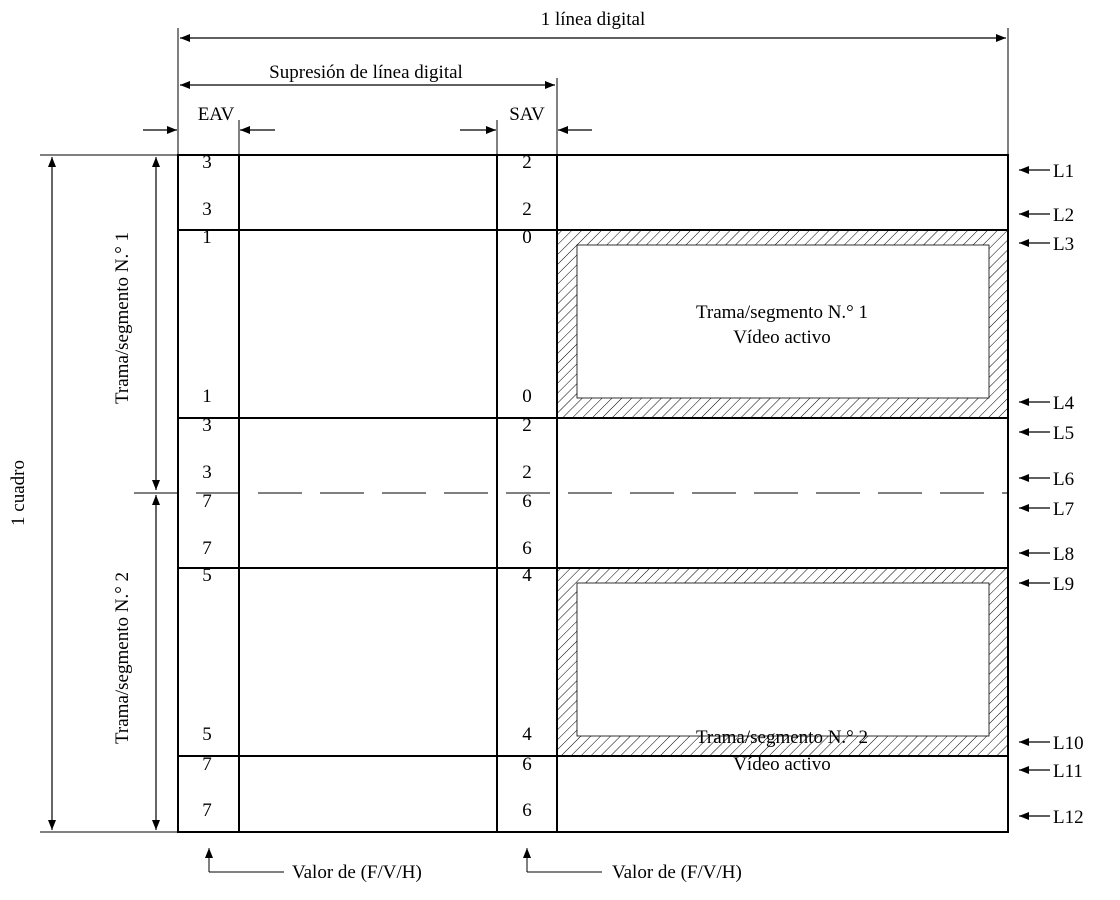 This screenshot has height=900, width=1120. Describe the element at coordinates (209, 129) in the screenshot. I see `eav-marker: EAV` at that location.